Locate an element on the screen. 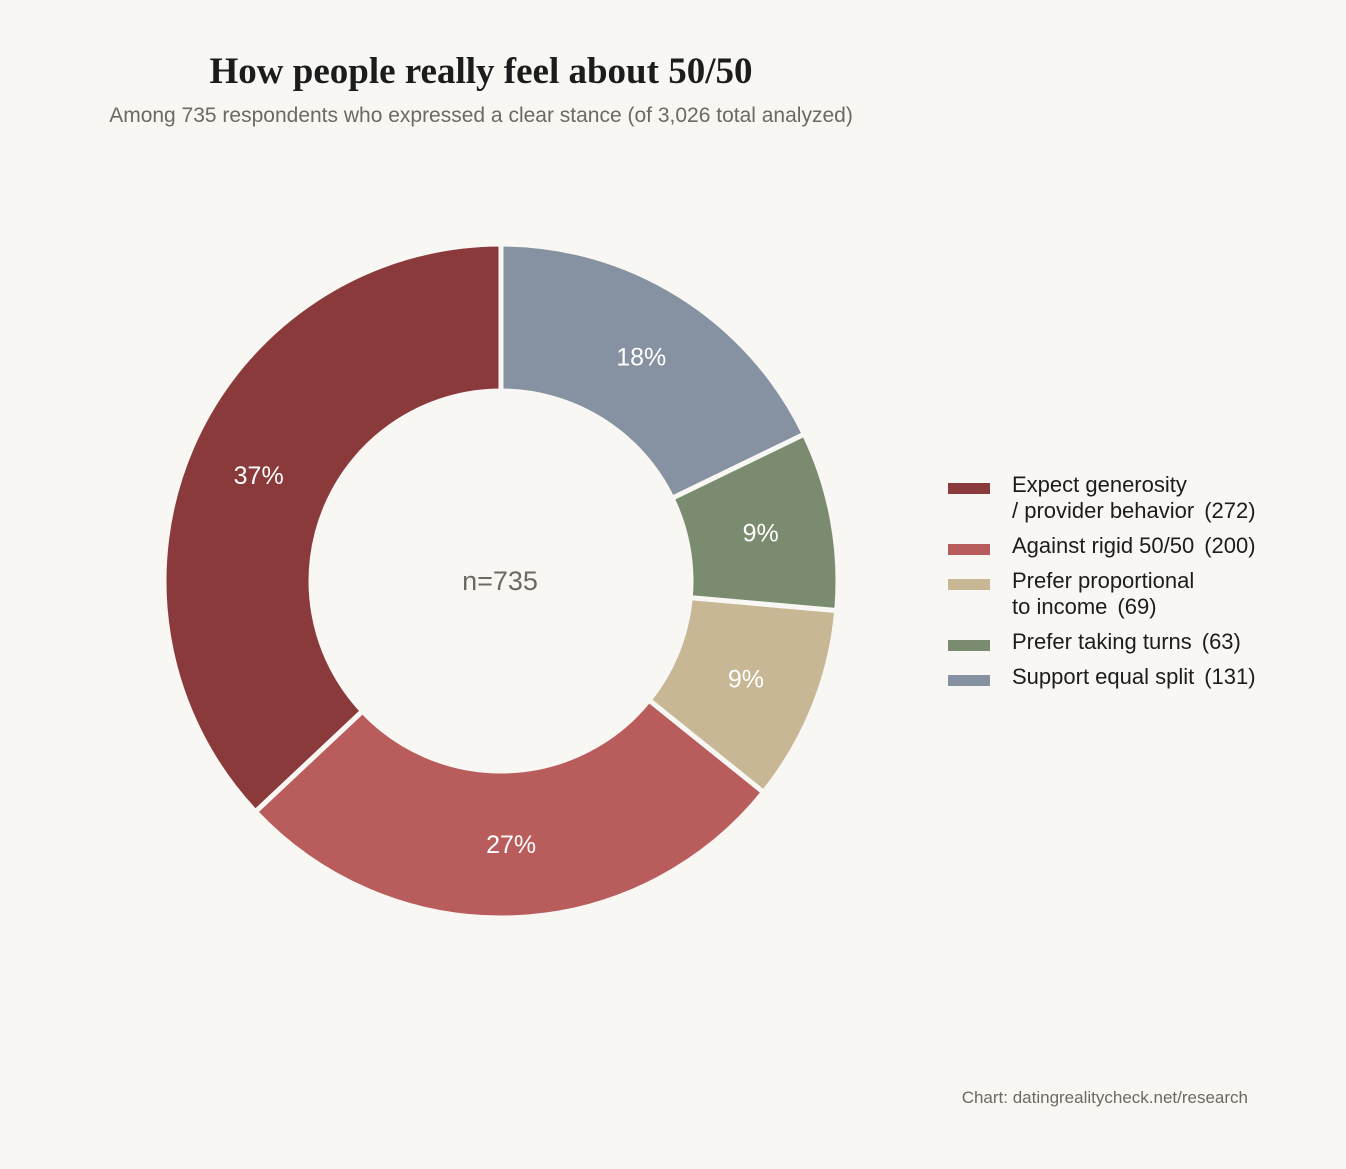  legend-item-2: Prefer proportional to income (69) is located at coordinates (1102, 594).